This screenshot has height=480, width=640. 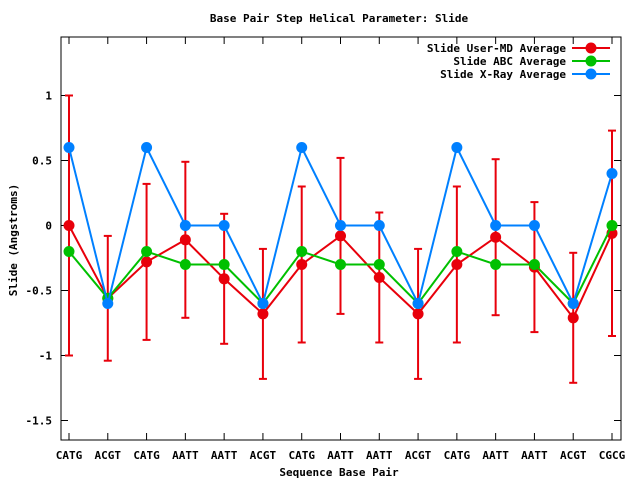 I want to click on chart-title: Base Pair Step Helical Parameter: Slide, so click(x=339, y=18).